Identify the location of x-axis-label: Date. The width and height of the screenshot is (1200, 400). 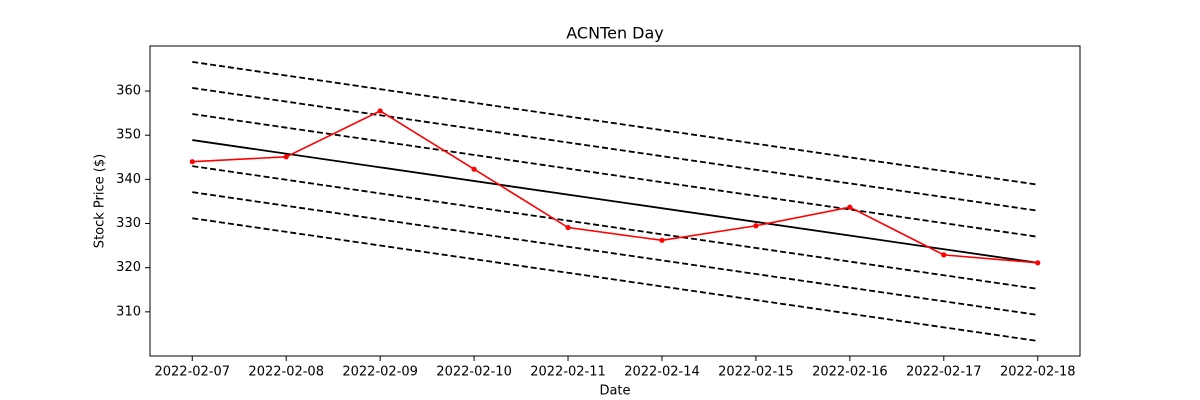
(614, 391).